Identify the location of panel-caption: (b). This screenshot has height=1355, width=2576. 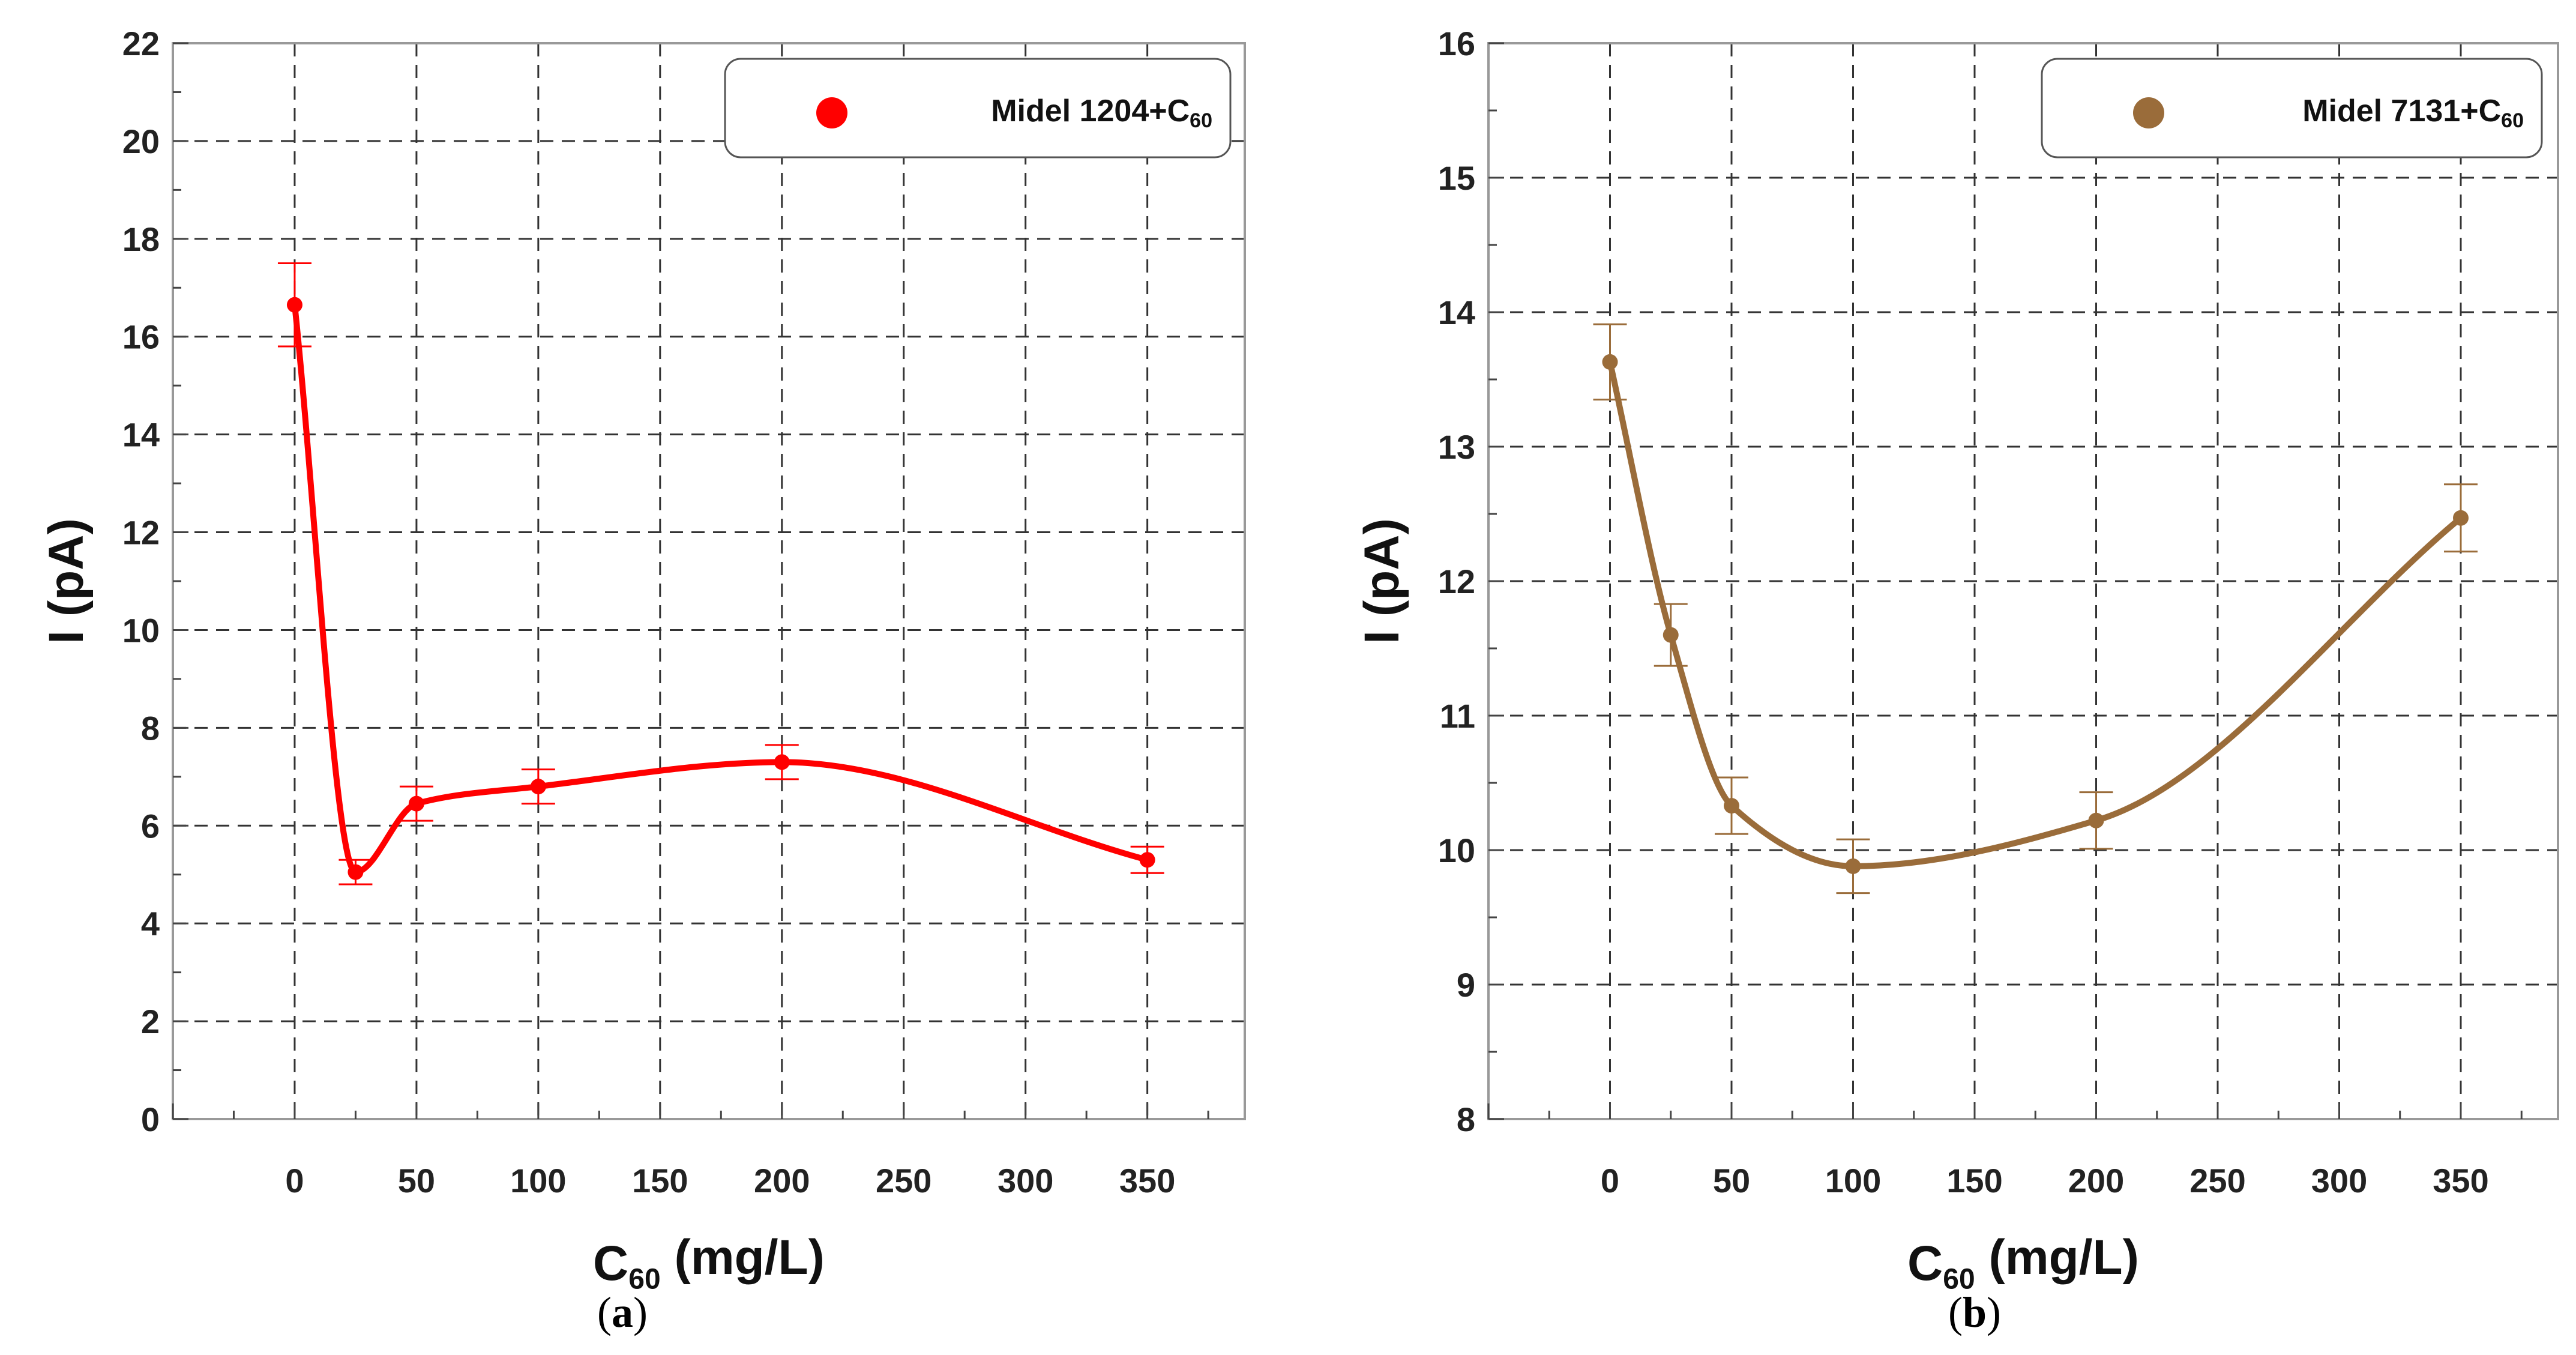
(1975, 1312).